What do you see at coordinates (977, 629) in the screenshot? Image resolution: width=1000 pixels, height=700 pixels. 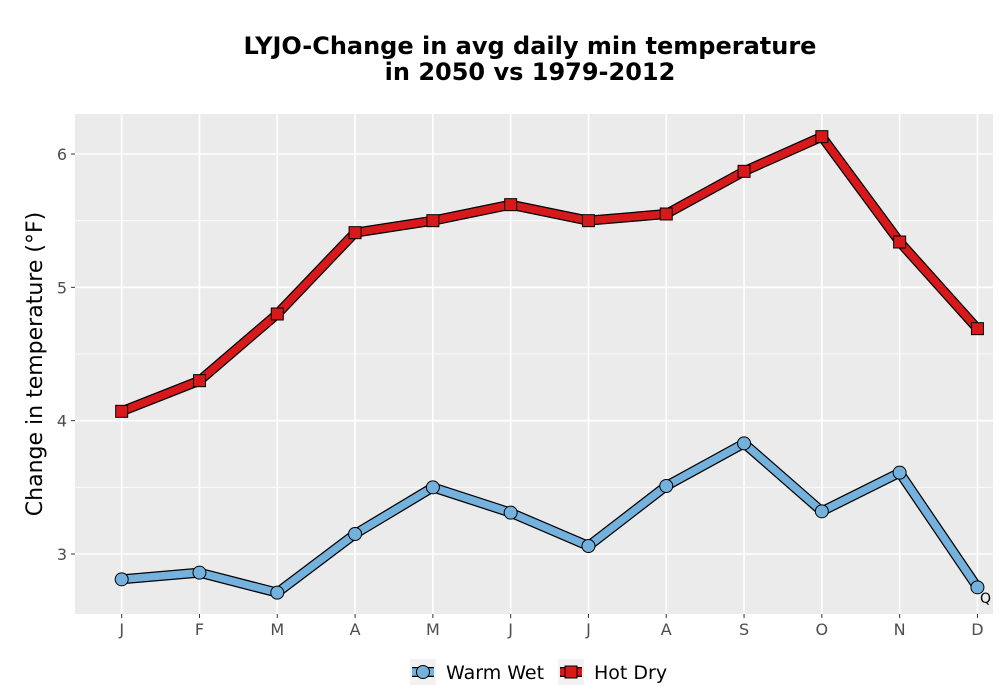 I see `x-tick-label: D` at bounding box center [977, 629].